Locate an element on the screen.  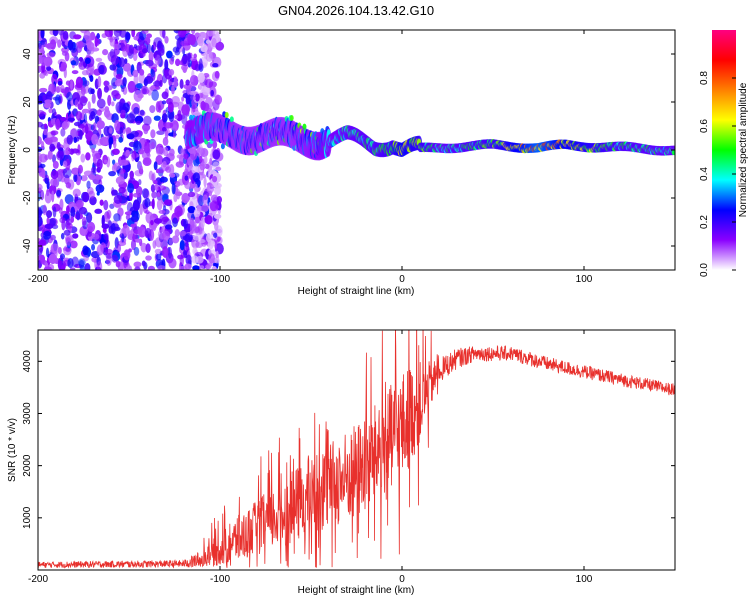
y-tick-label: -20 is located at coordinates (27, 197).